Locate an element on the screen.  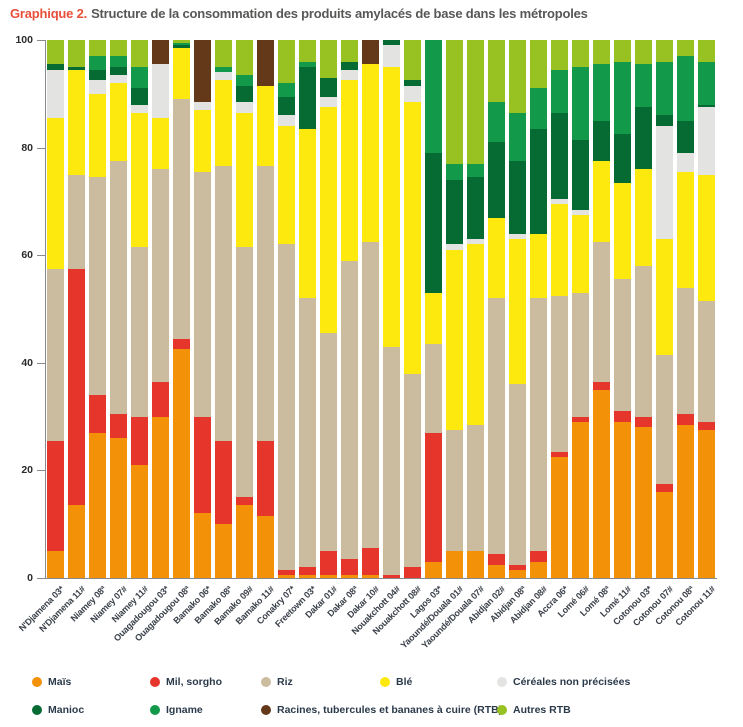
legend-label: Mil, sorgho is located at coordinates (194, 682).